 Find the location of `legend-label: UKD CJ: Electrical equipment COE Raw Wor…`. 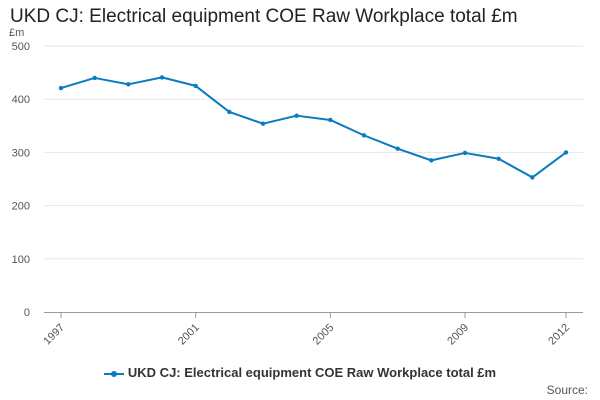

legend-label: UKD CJ: Electrical equipment COE Raw Wor… is located at coordinates (312, 372).